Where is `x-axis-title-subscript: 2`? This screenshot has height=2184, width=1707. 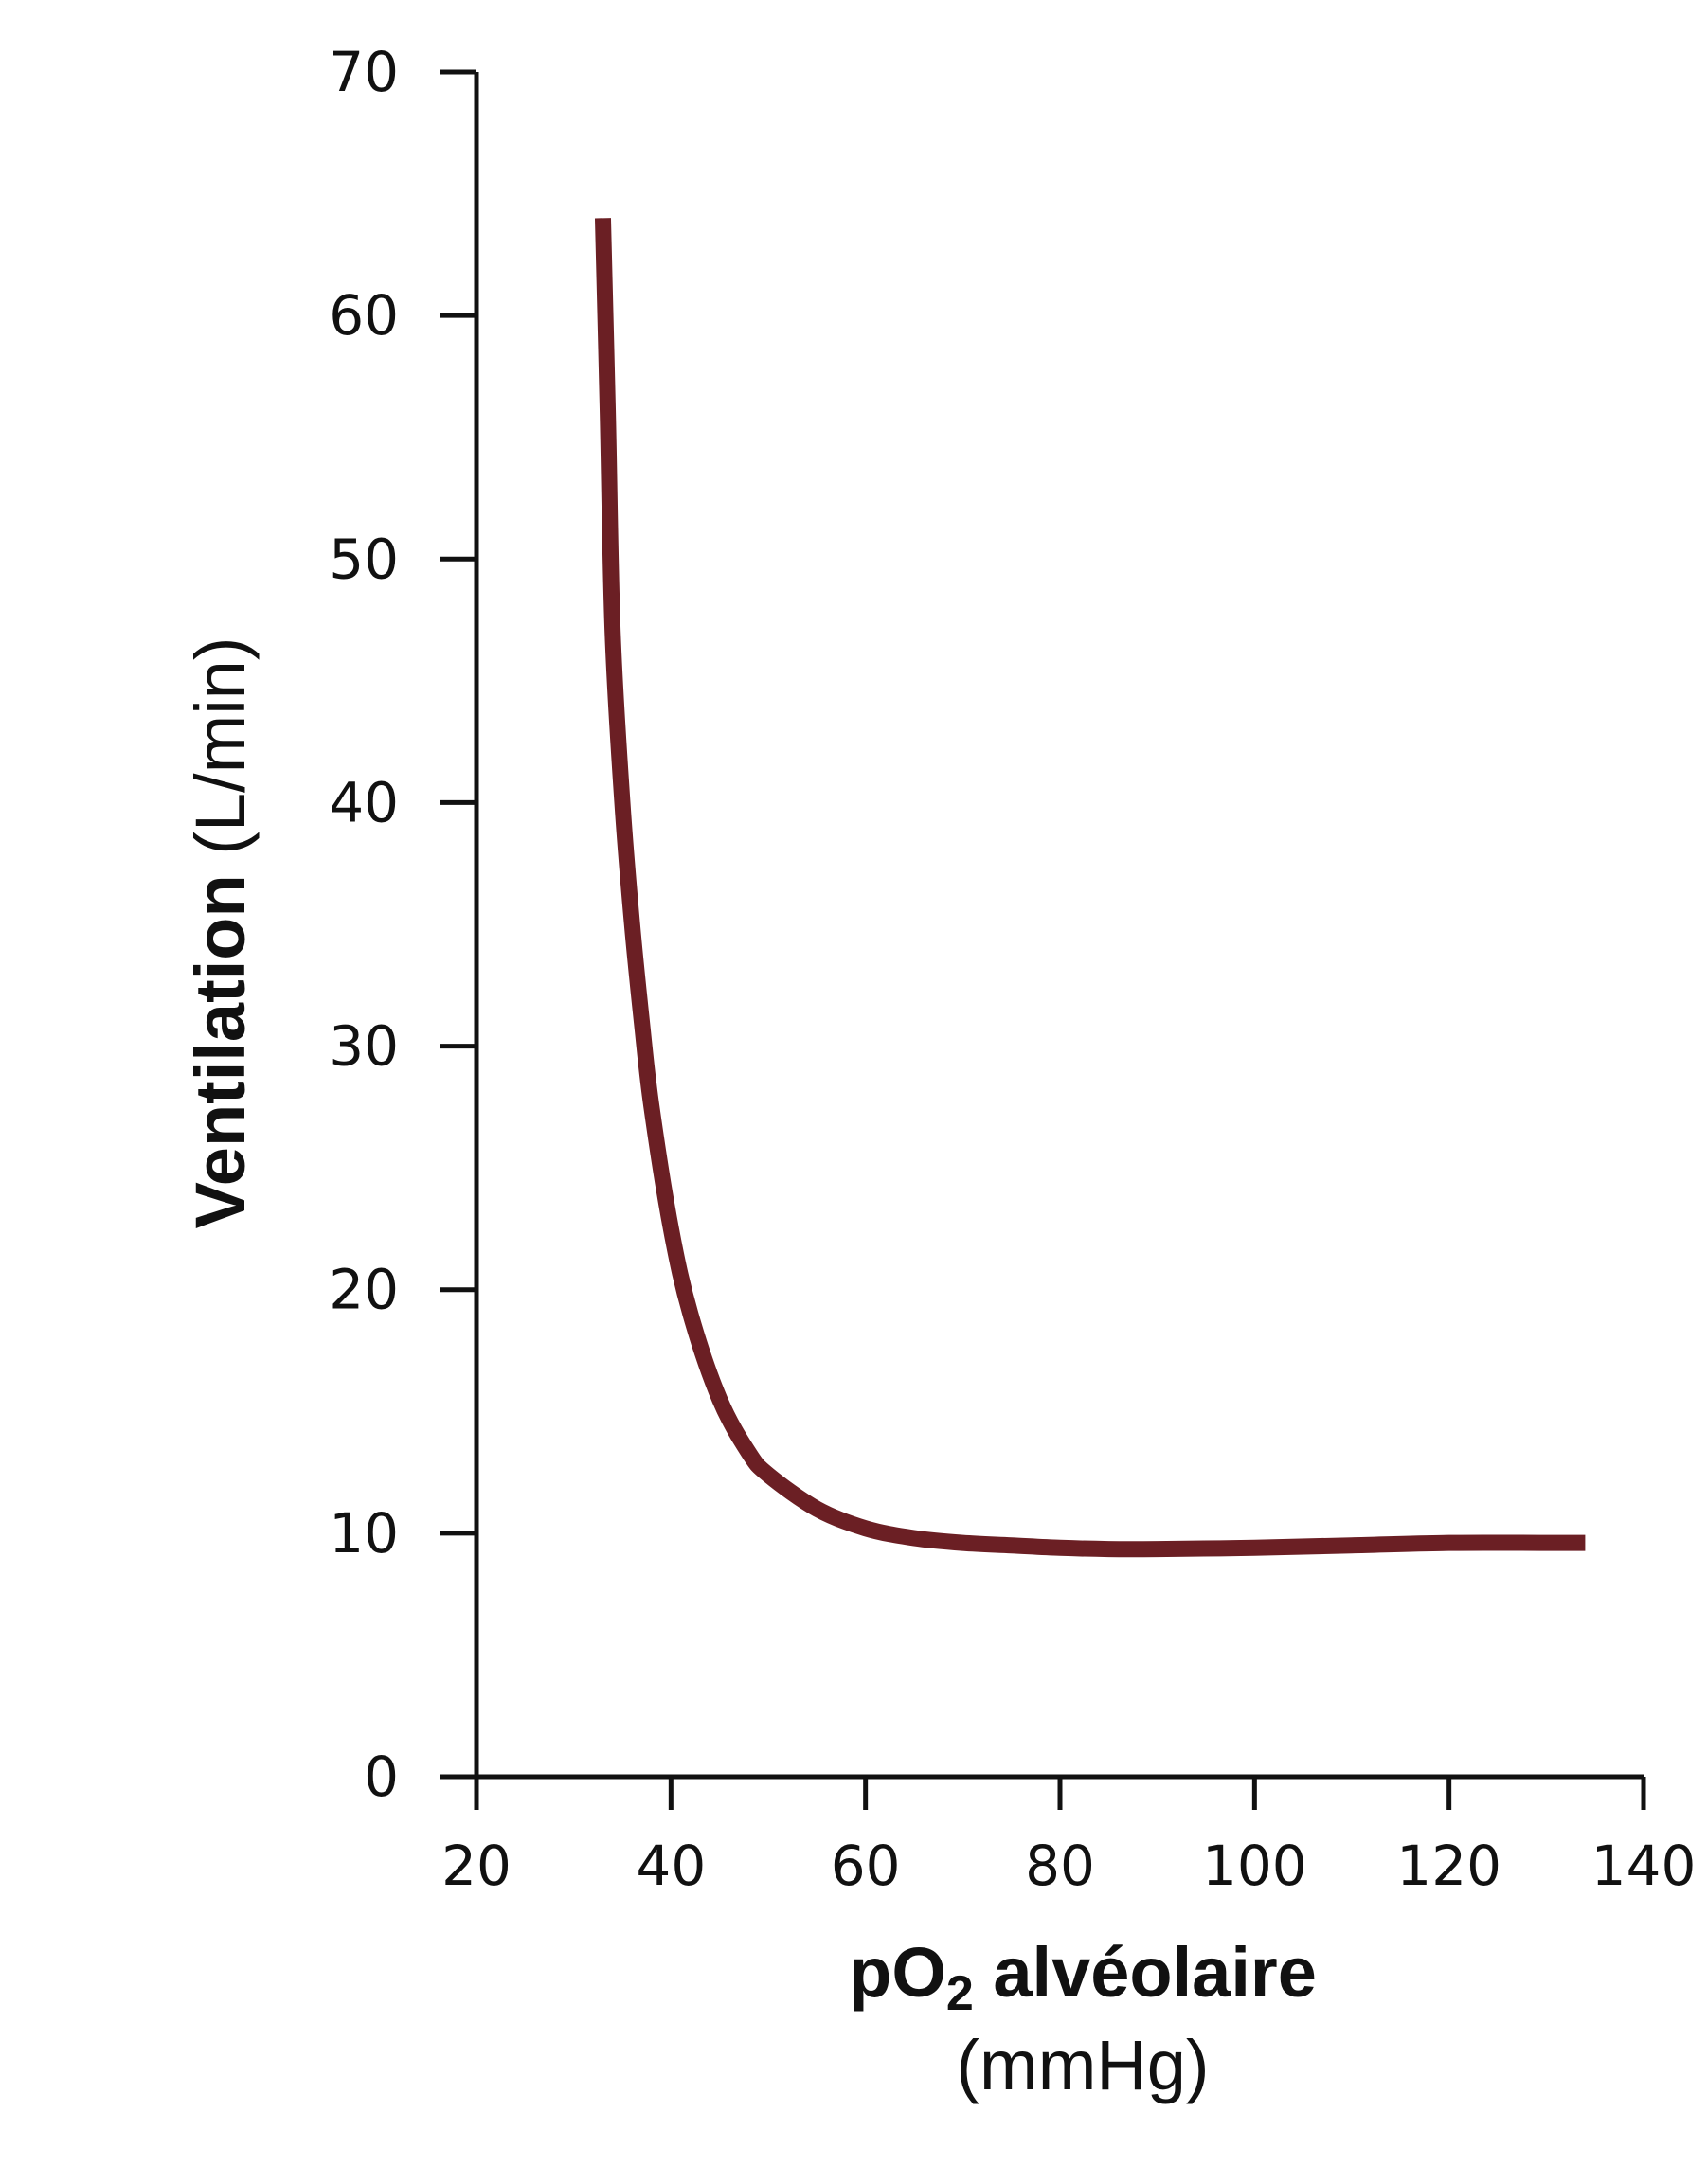
x-axis-title-subscript: 2 is located at coordinates (960, 1994).